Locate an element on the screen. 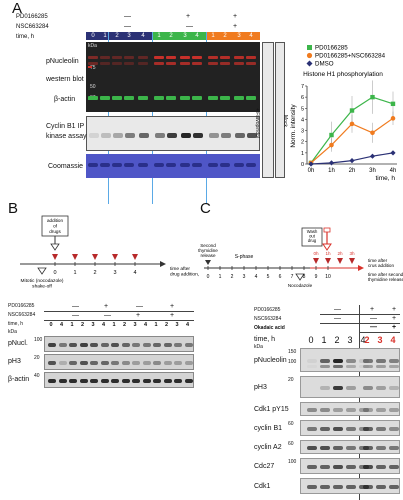  c-lane-number: 1 is located at coordinates (324, 340).